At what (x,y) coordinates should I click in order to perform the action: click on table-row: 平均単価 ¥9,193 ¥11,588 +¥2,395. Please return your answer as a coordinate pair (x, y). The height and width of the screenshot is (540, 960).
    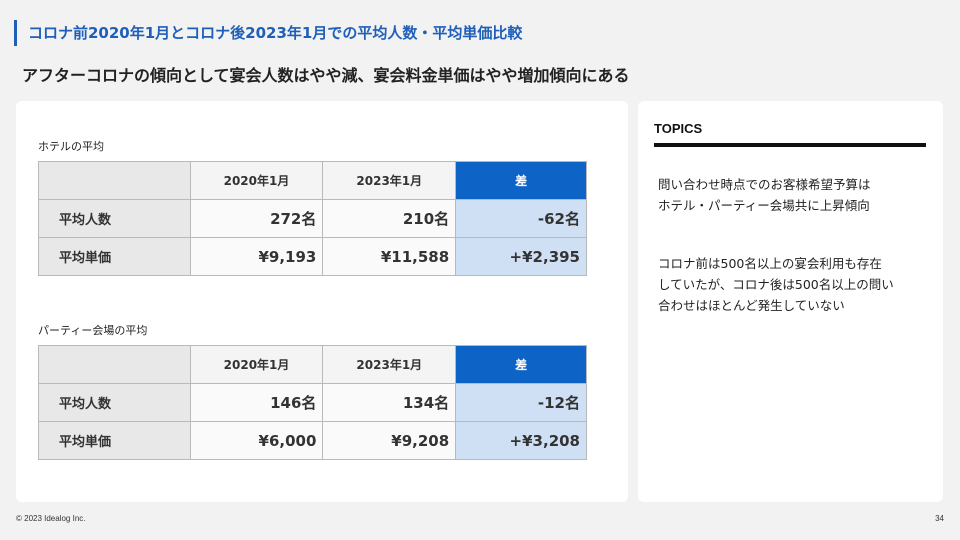
    Looking at the image, I should click on (312, 256).